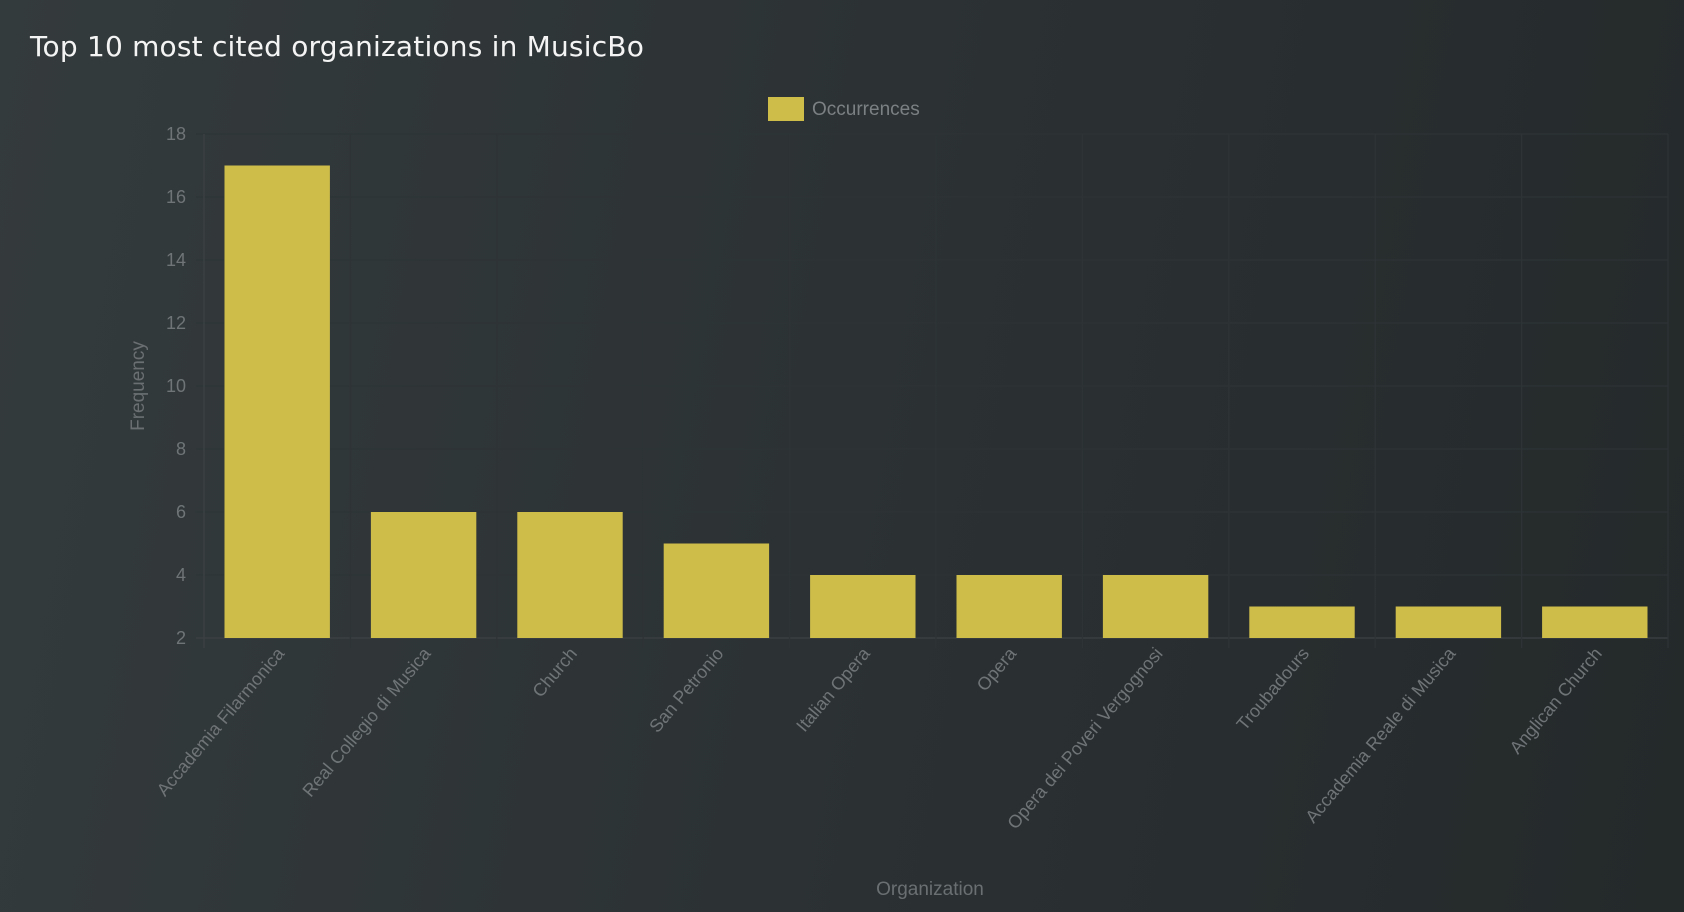  What do you see at coordinates (1302, 622) in the screenshot?
I see `bar-troubadours` at bounding box center [1302, 622].